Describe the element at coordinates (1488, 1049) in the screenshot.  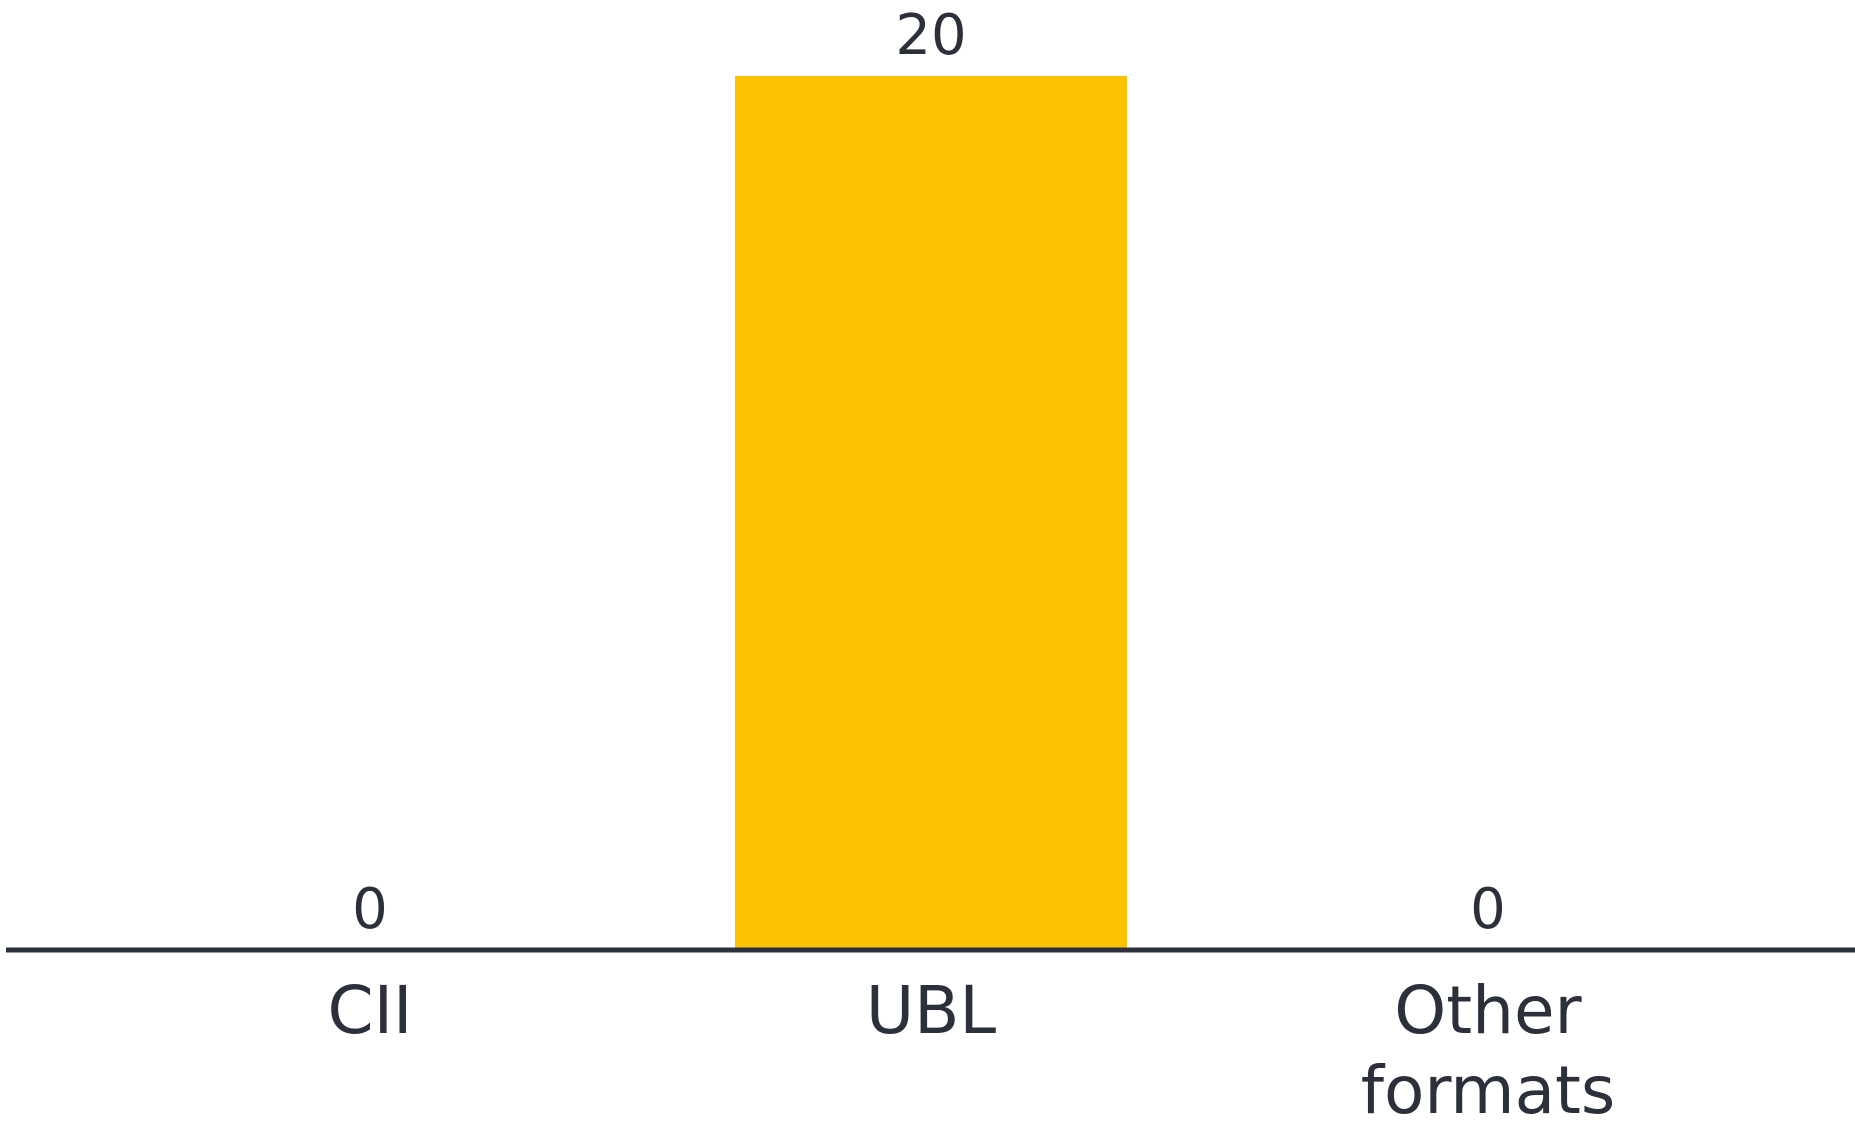
I see `category-label: Other formats` at that location.